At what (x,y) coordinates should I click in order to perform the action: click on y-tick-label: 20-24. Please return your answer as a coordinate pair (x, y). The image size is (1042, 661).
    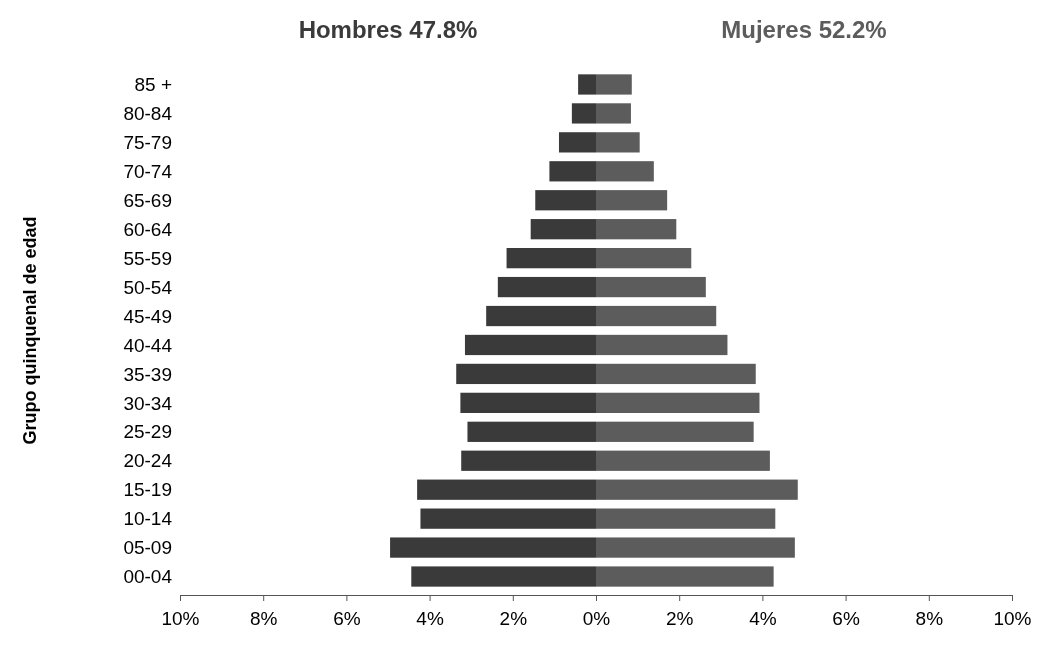
    Looking at the image, I should click on (148, 461).